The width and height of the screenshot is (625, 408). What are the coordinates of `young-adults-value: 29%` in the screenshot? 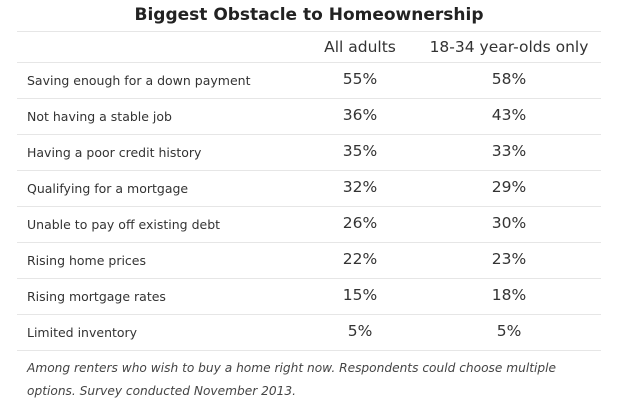 It's located at (509, 187).